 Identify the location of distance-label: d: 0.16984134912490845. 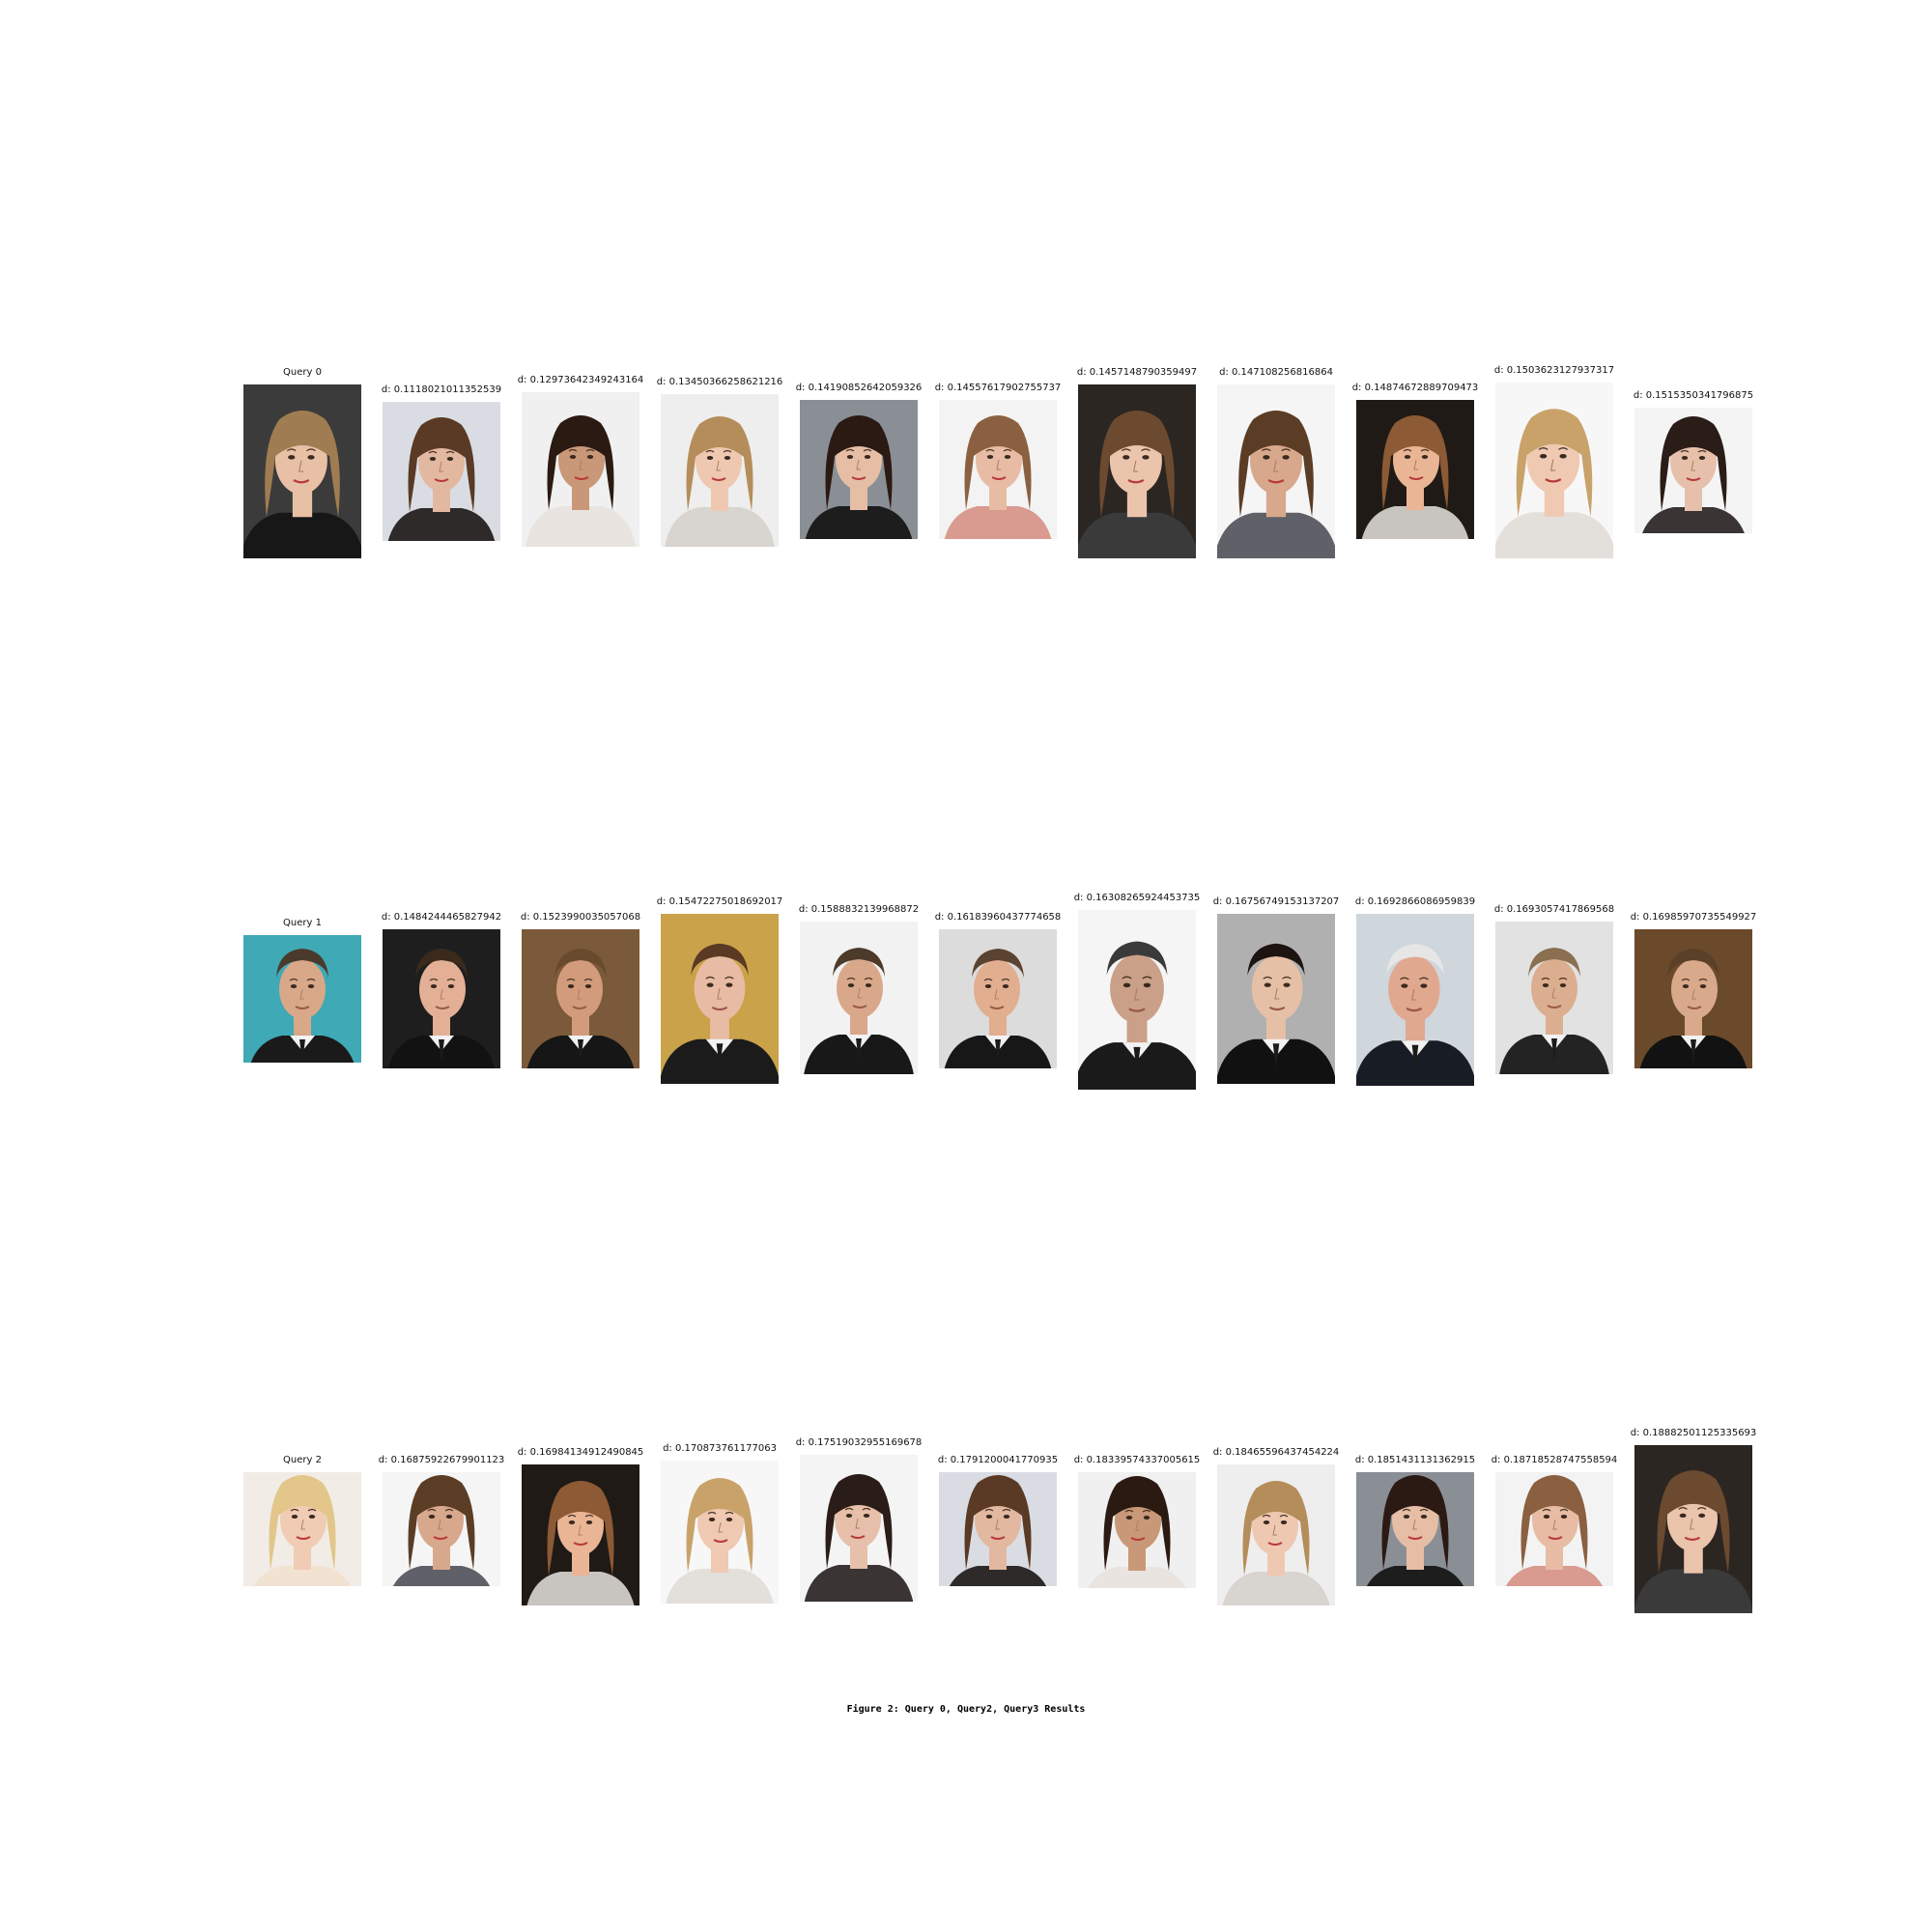
(580, 1452).